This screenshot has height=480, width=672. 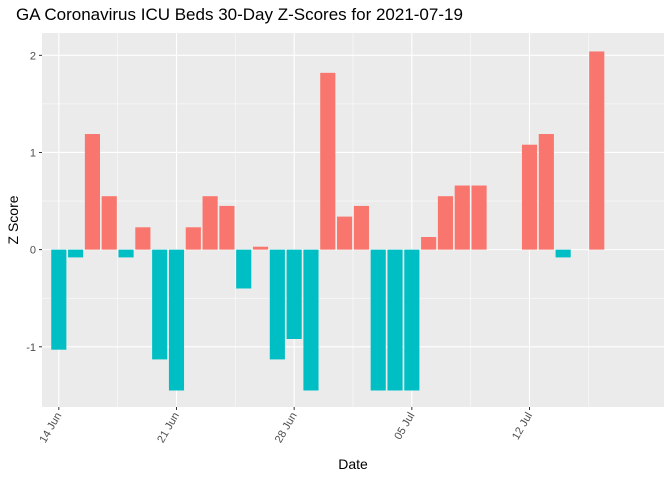 I want to click on y-tick-label: 2, so click(x=33, y=56).